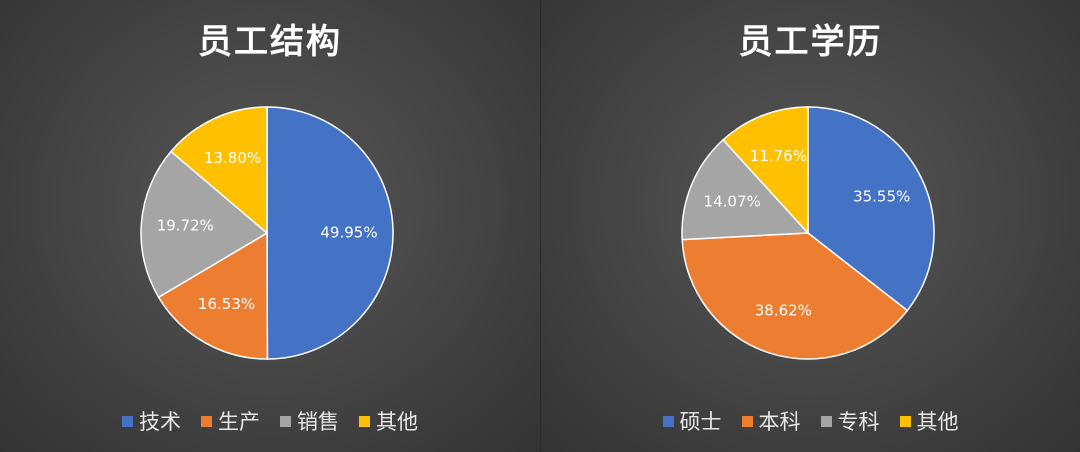 Image resolution: width=1080 pixels, height=452 pixels. I want to click on data-label-1: 16.53%, so click(226, 304).